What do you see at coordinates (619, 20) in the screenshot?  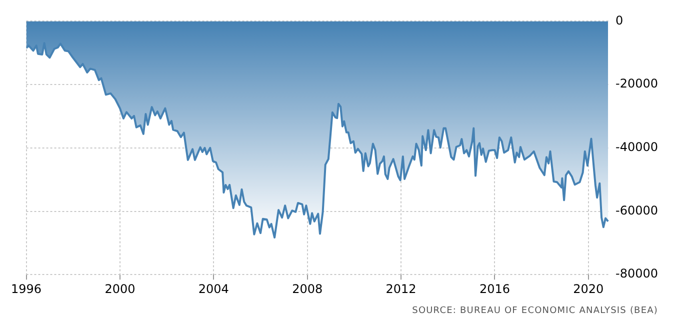 I see `y-tick-label: 0` at bounding box center [619, 20].